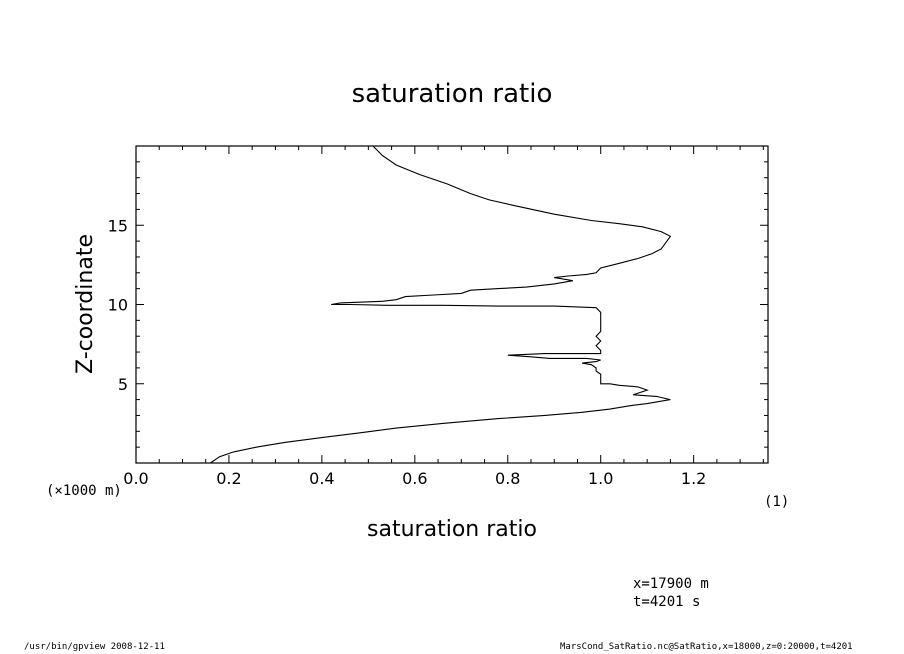  I want to click on x-tick-label: 1.2, so click(693, 478).